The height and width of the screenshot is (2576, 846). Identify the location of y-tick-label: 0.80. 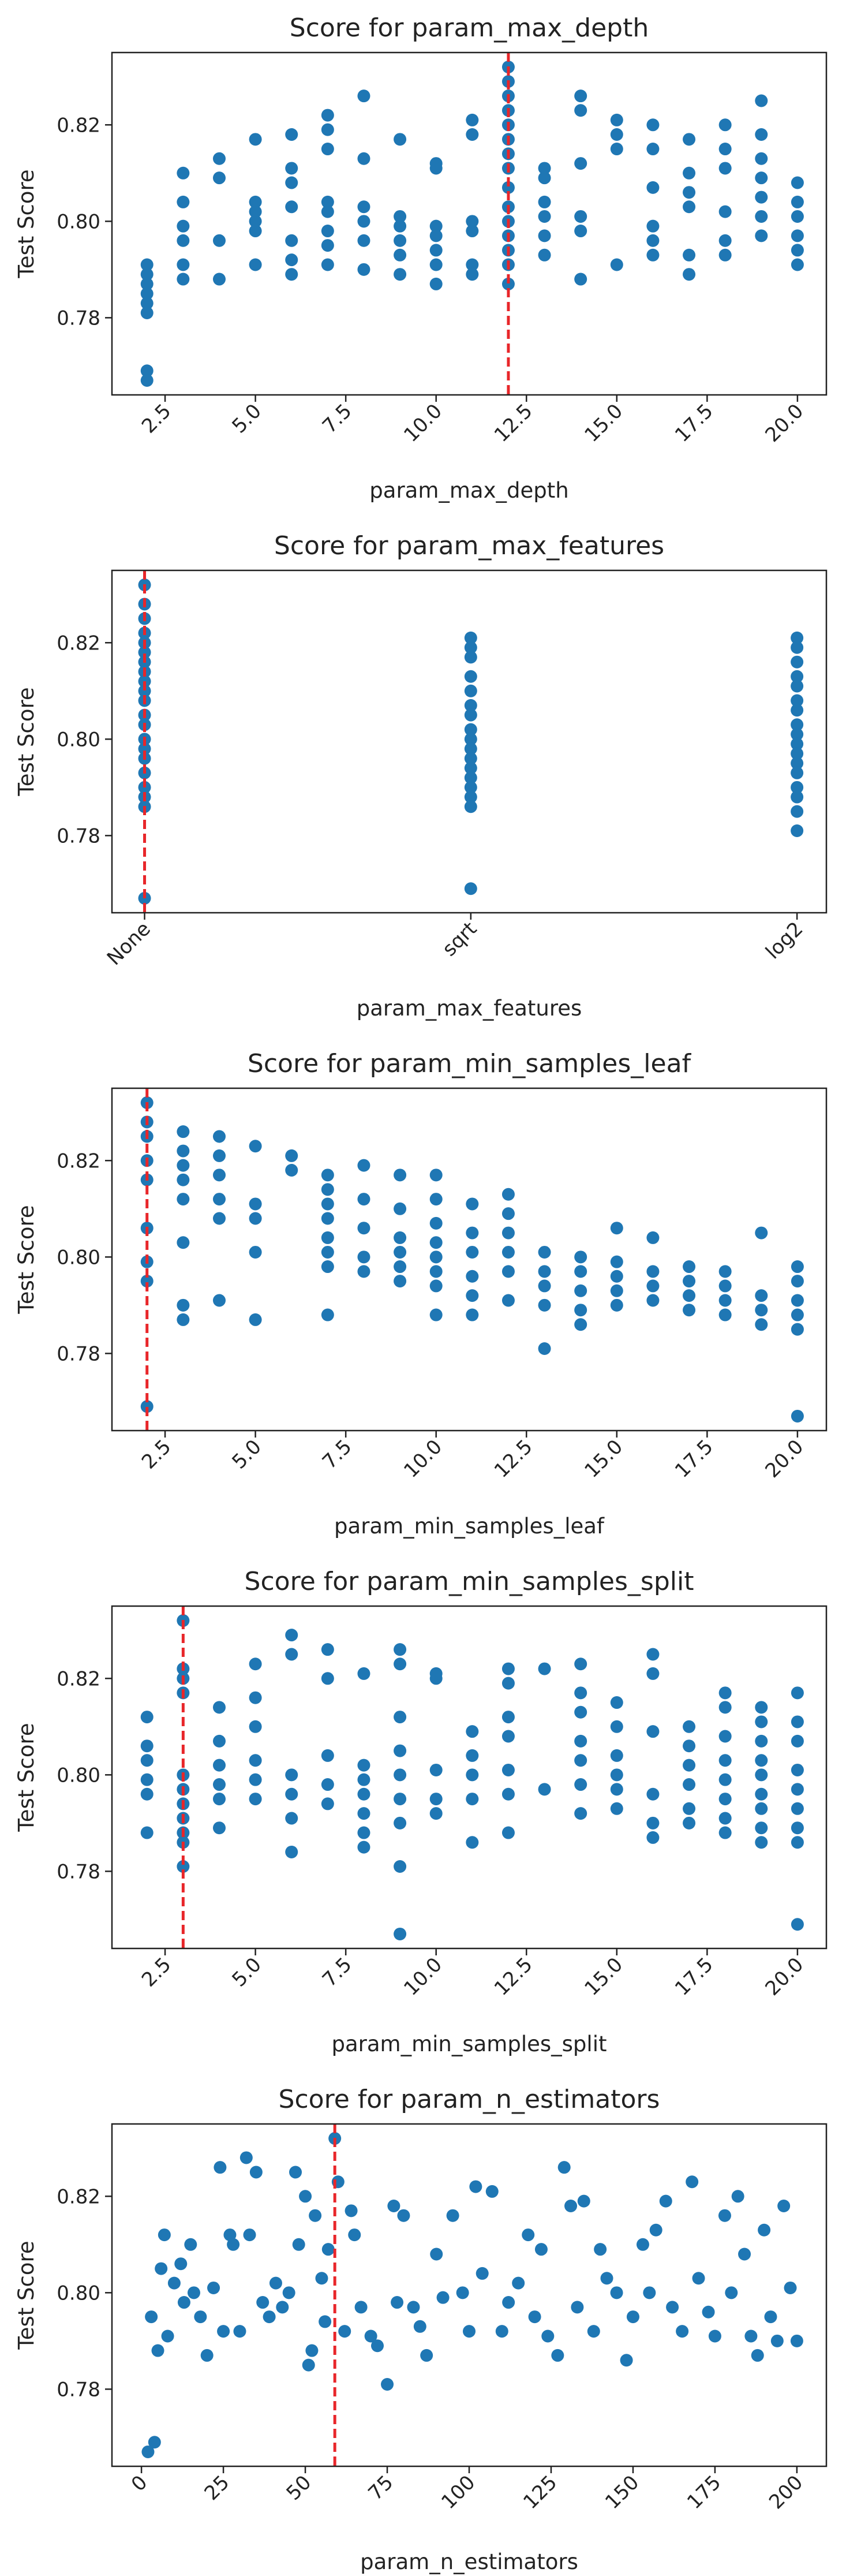
(78, 1775).